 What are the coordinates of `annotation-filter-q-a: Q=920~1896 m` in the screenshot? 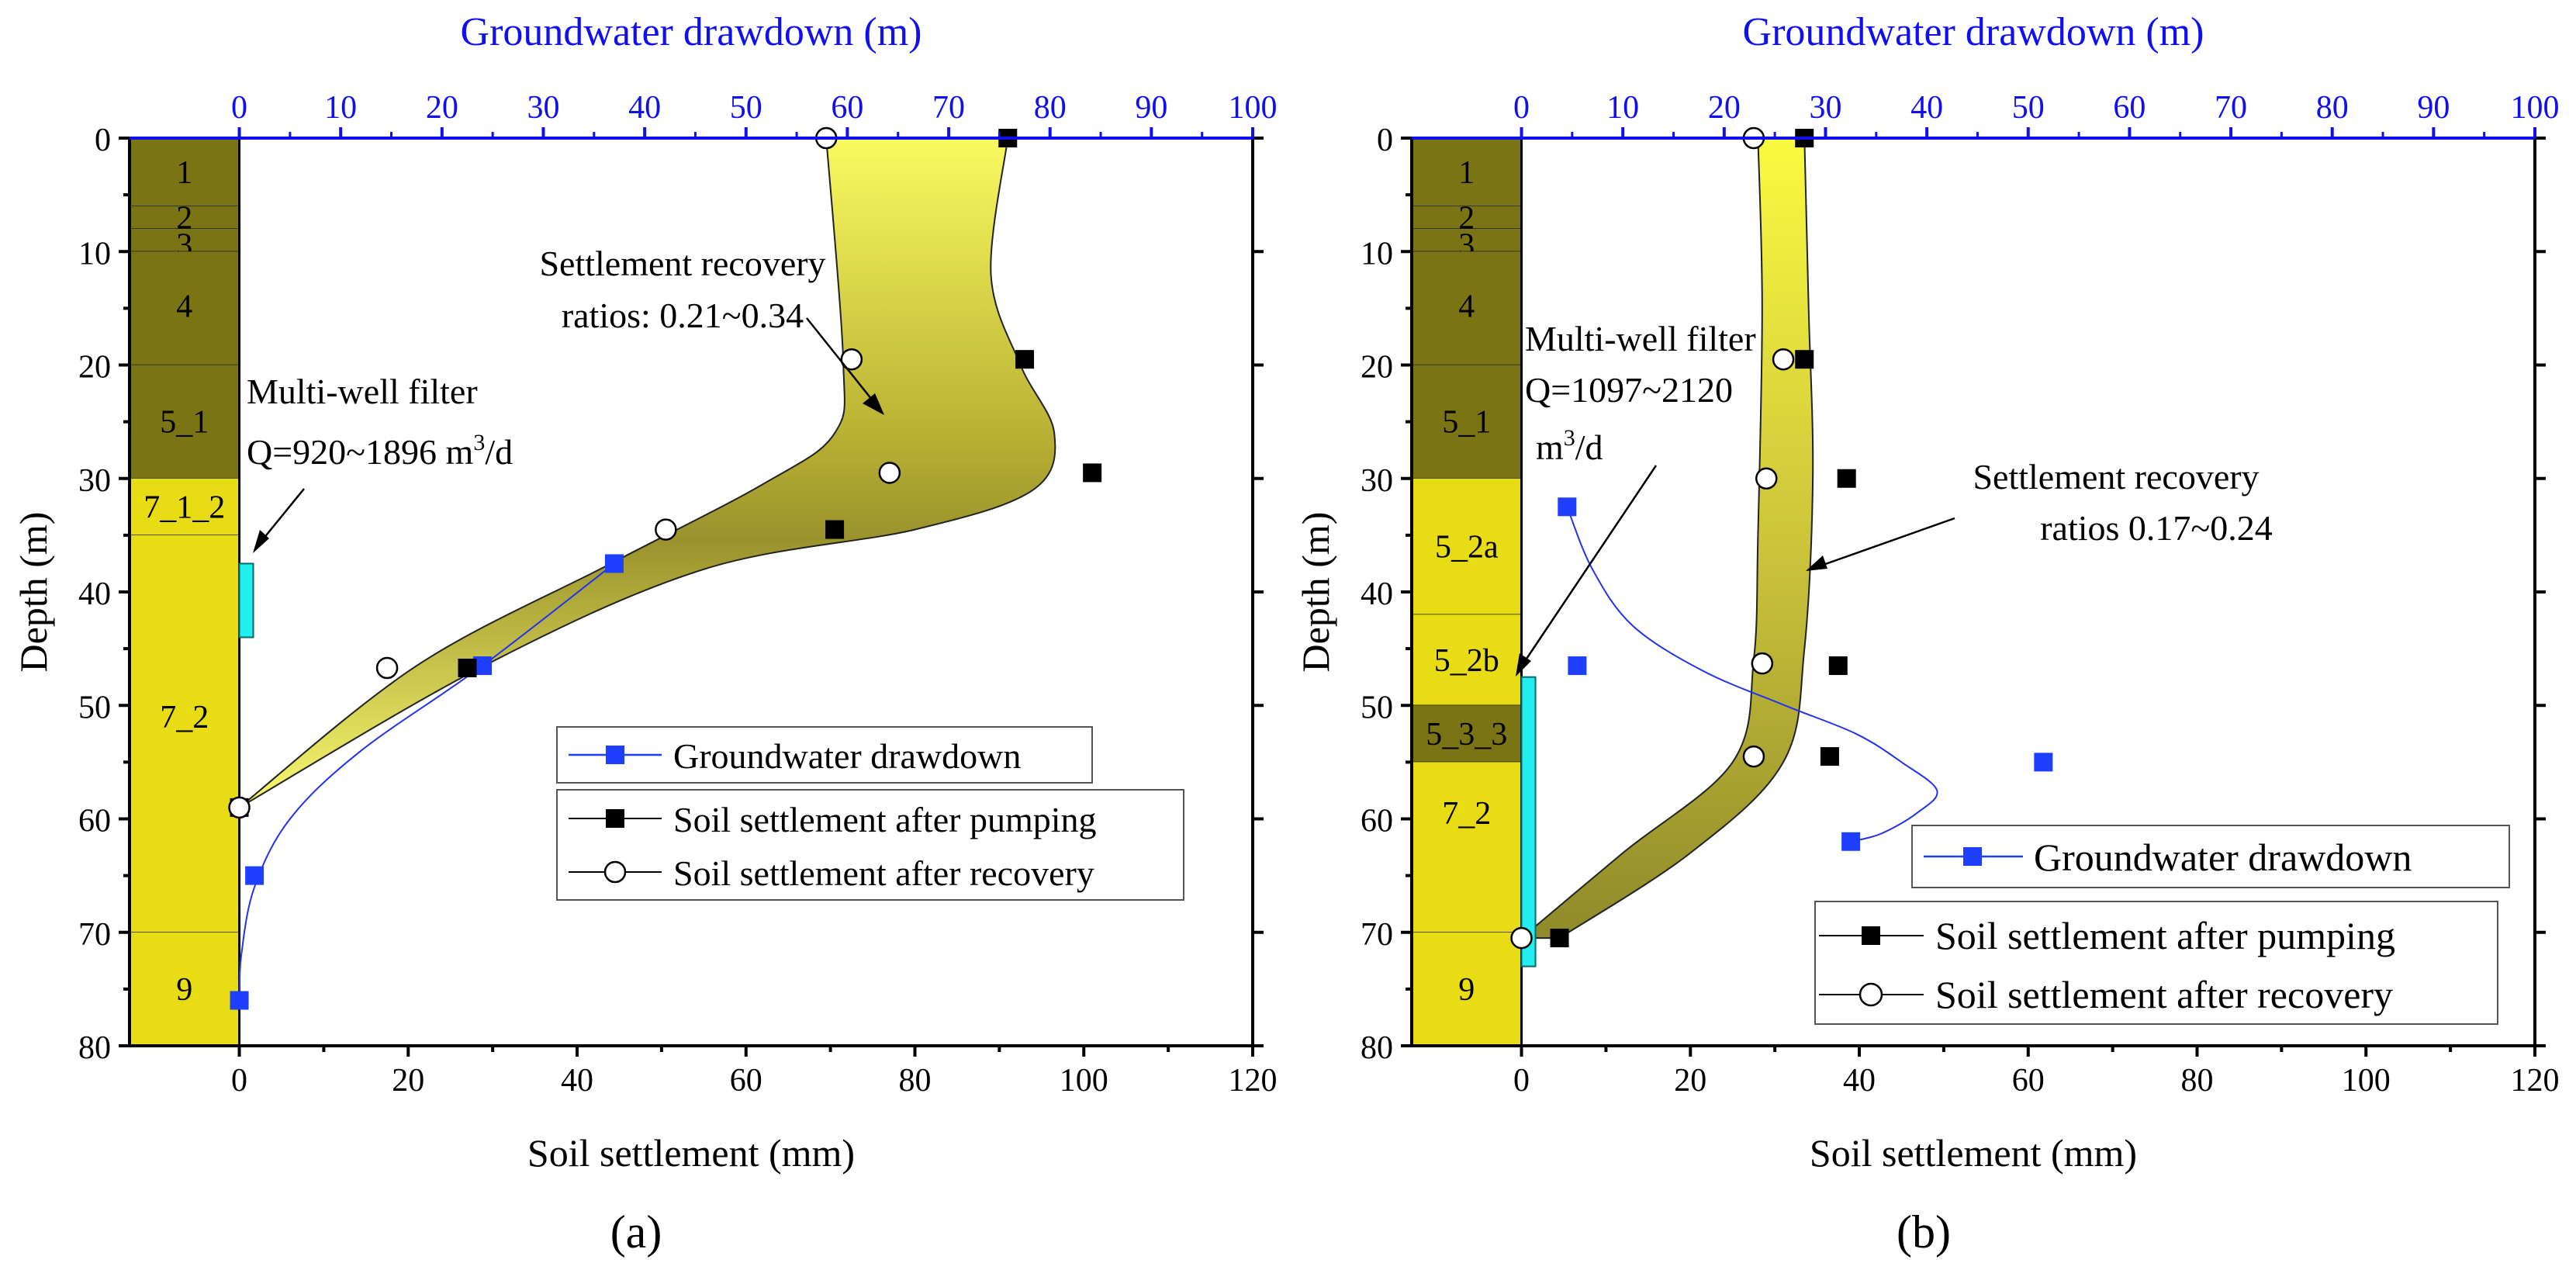 It's located at (360, 452).